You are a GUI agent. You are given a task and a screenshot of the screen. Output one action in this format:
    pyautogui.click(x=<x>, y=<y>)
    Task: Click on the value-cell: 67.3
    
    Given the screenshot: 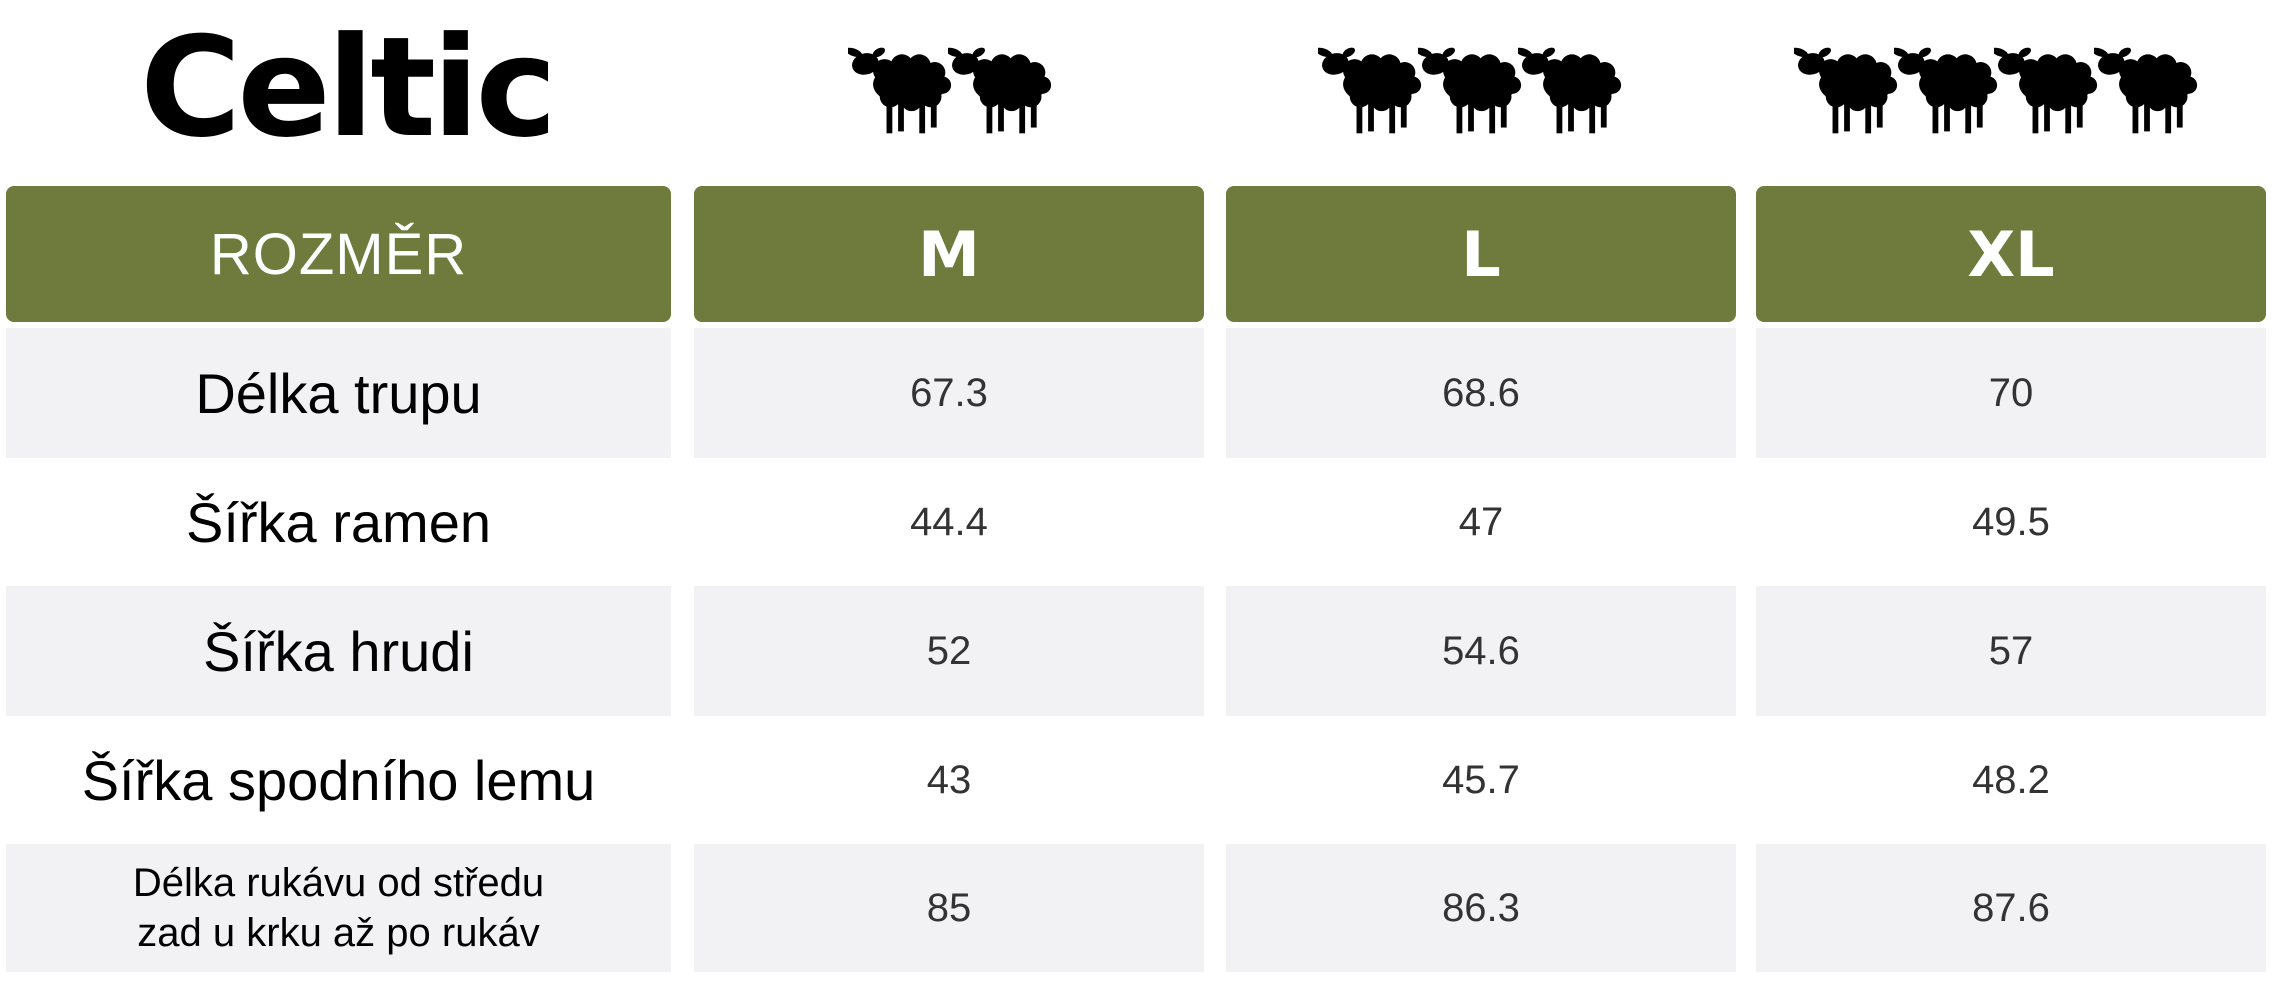 What is the action you would take?
    pyautogui.click(x=949, y=393)
    